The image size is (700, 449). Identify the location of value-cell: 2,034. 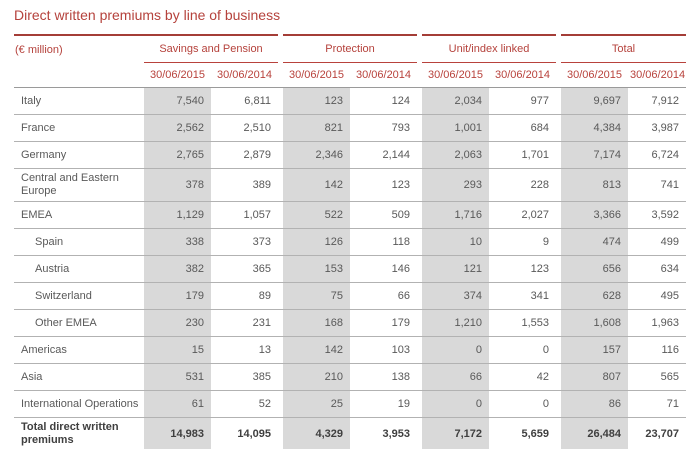
(456, 101).